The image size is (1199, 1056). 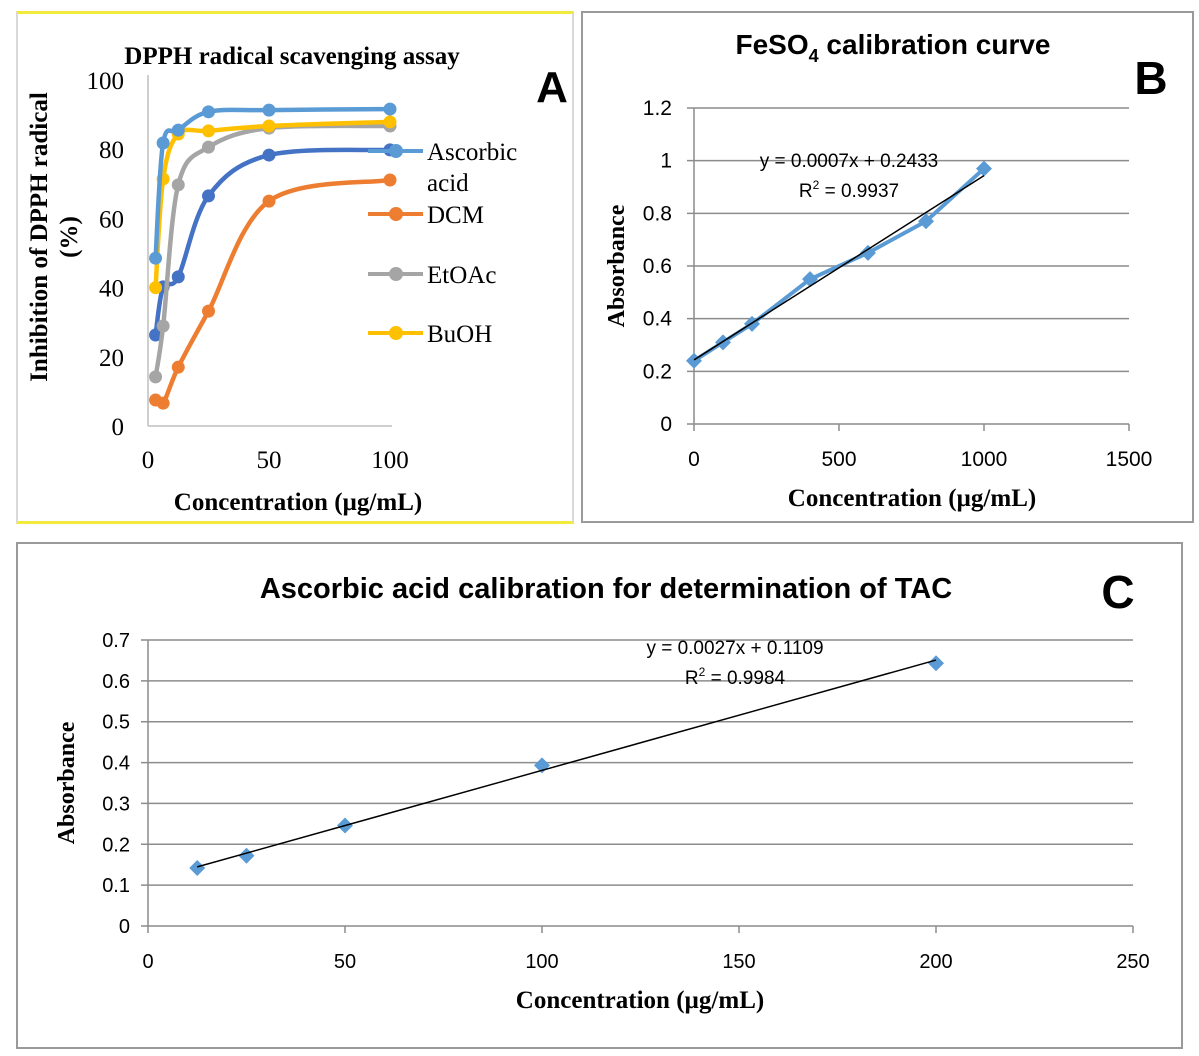 What do you see at coordinates (849, 161) in the screenshot?
I see `chart-b-trendline-equation: y = 0.0007x + 0.2433` at bounding box center [849, 161].